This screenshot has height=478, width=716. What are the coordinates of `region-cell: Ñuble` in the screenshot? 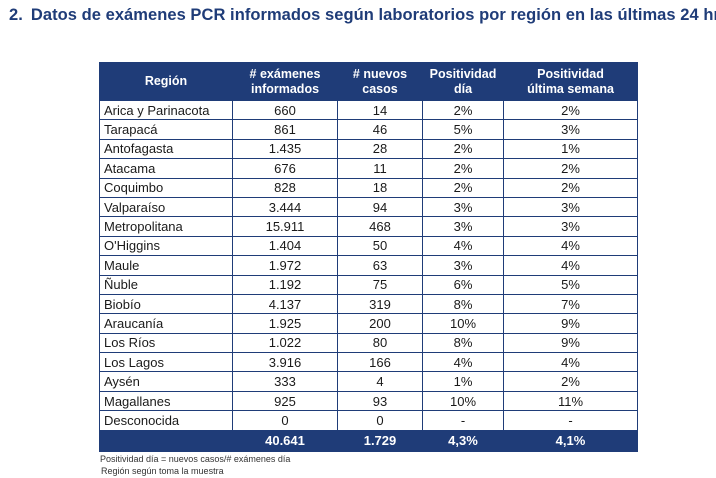 It's located at (166, 284).